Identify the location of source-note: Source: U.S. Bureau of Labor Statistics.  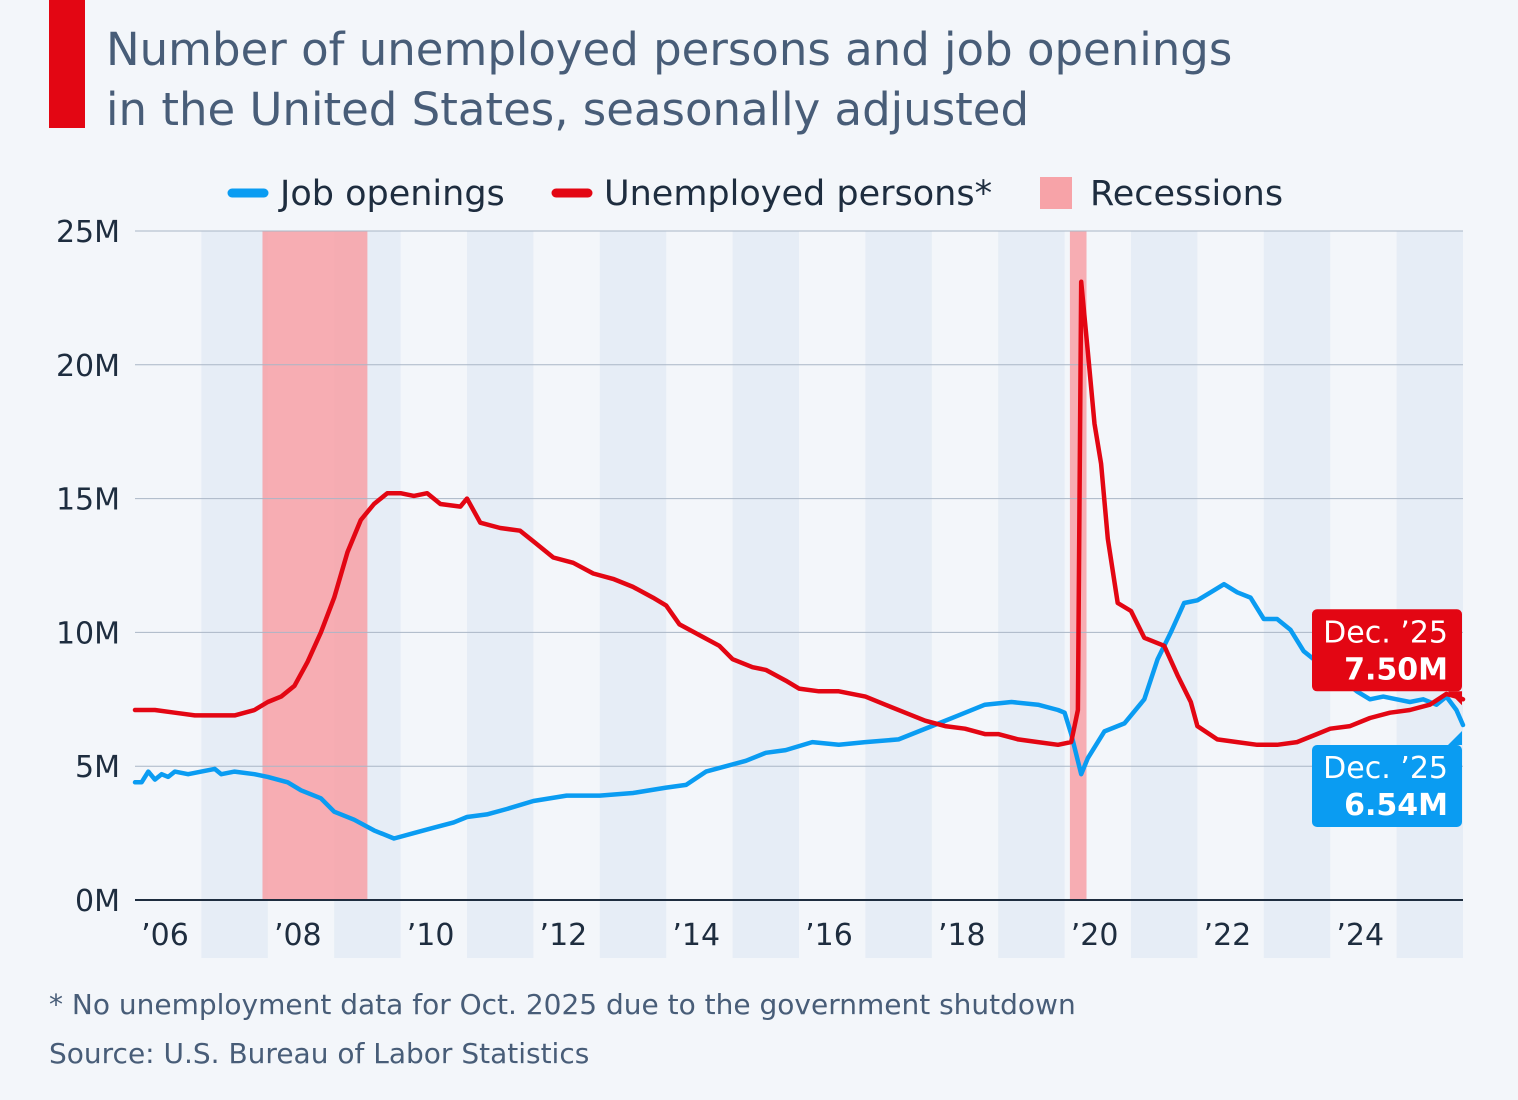
(319, 1053).